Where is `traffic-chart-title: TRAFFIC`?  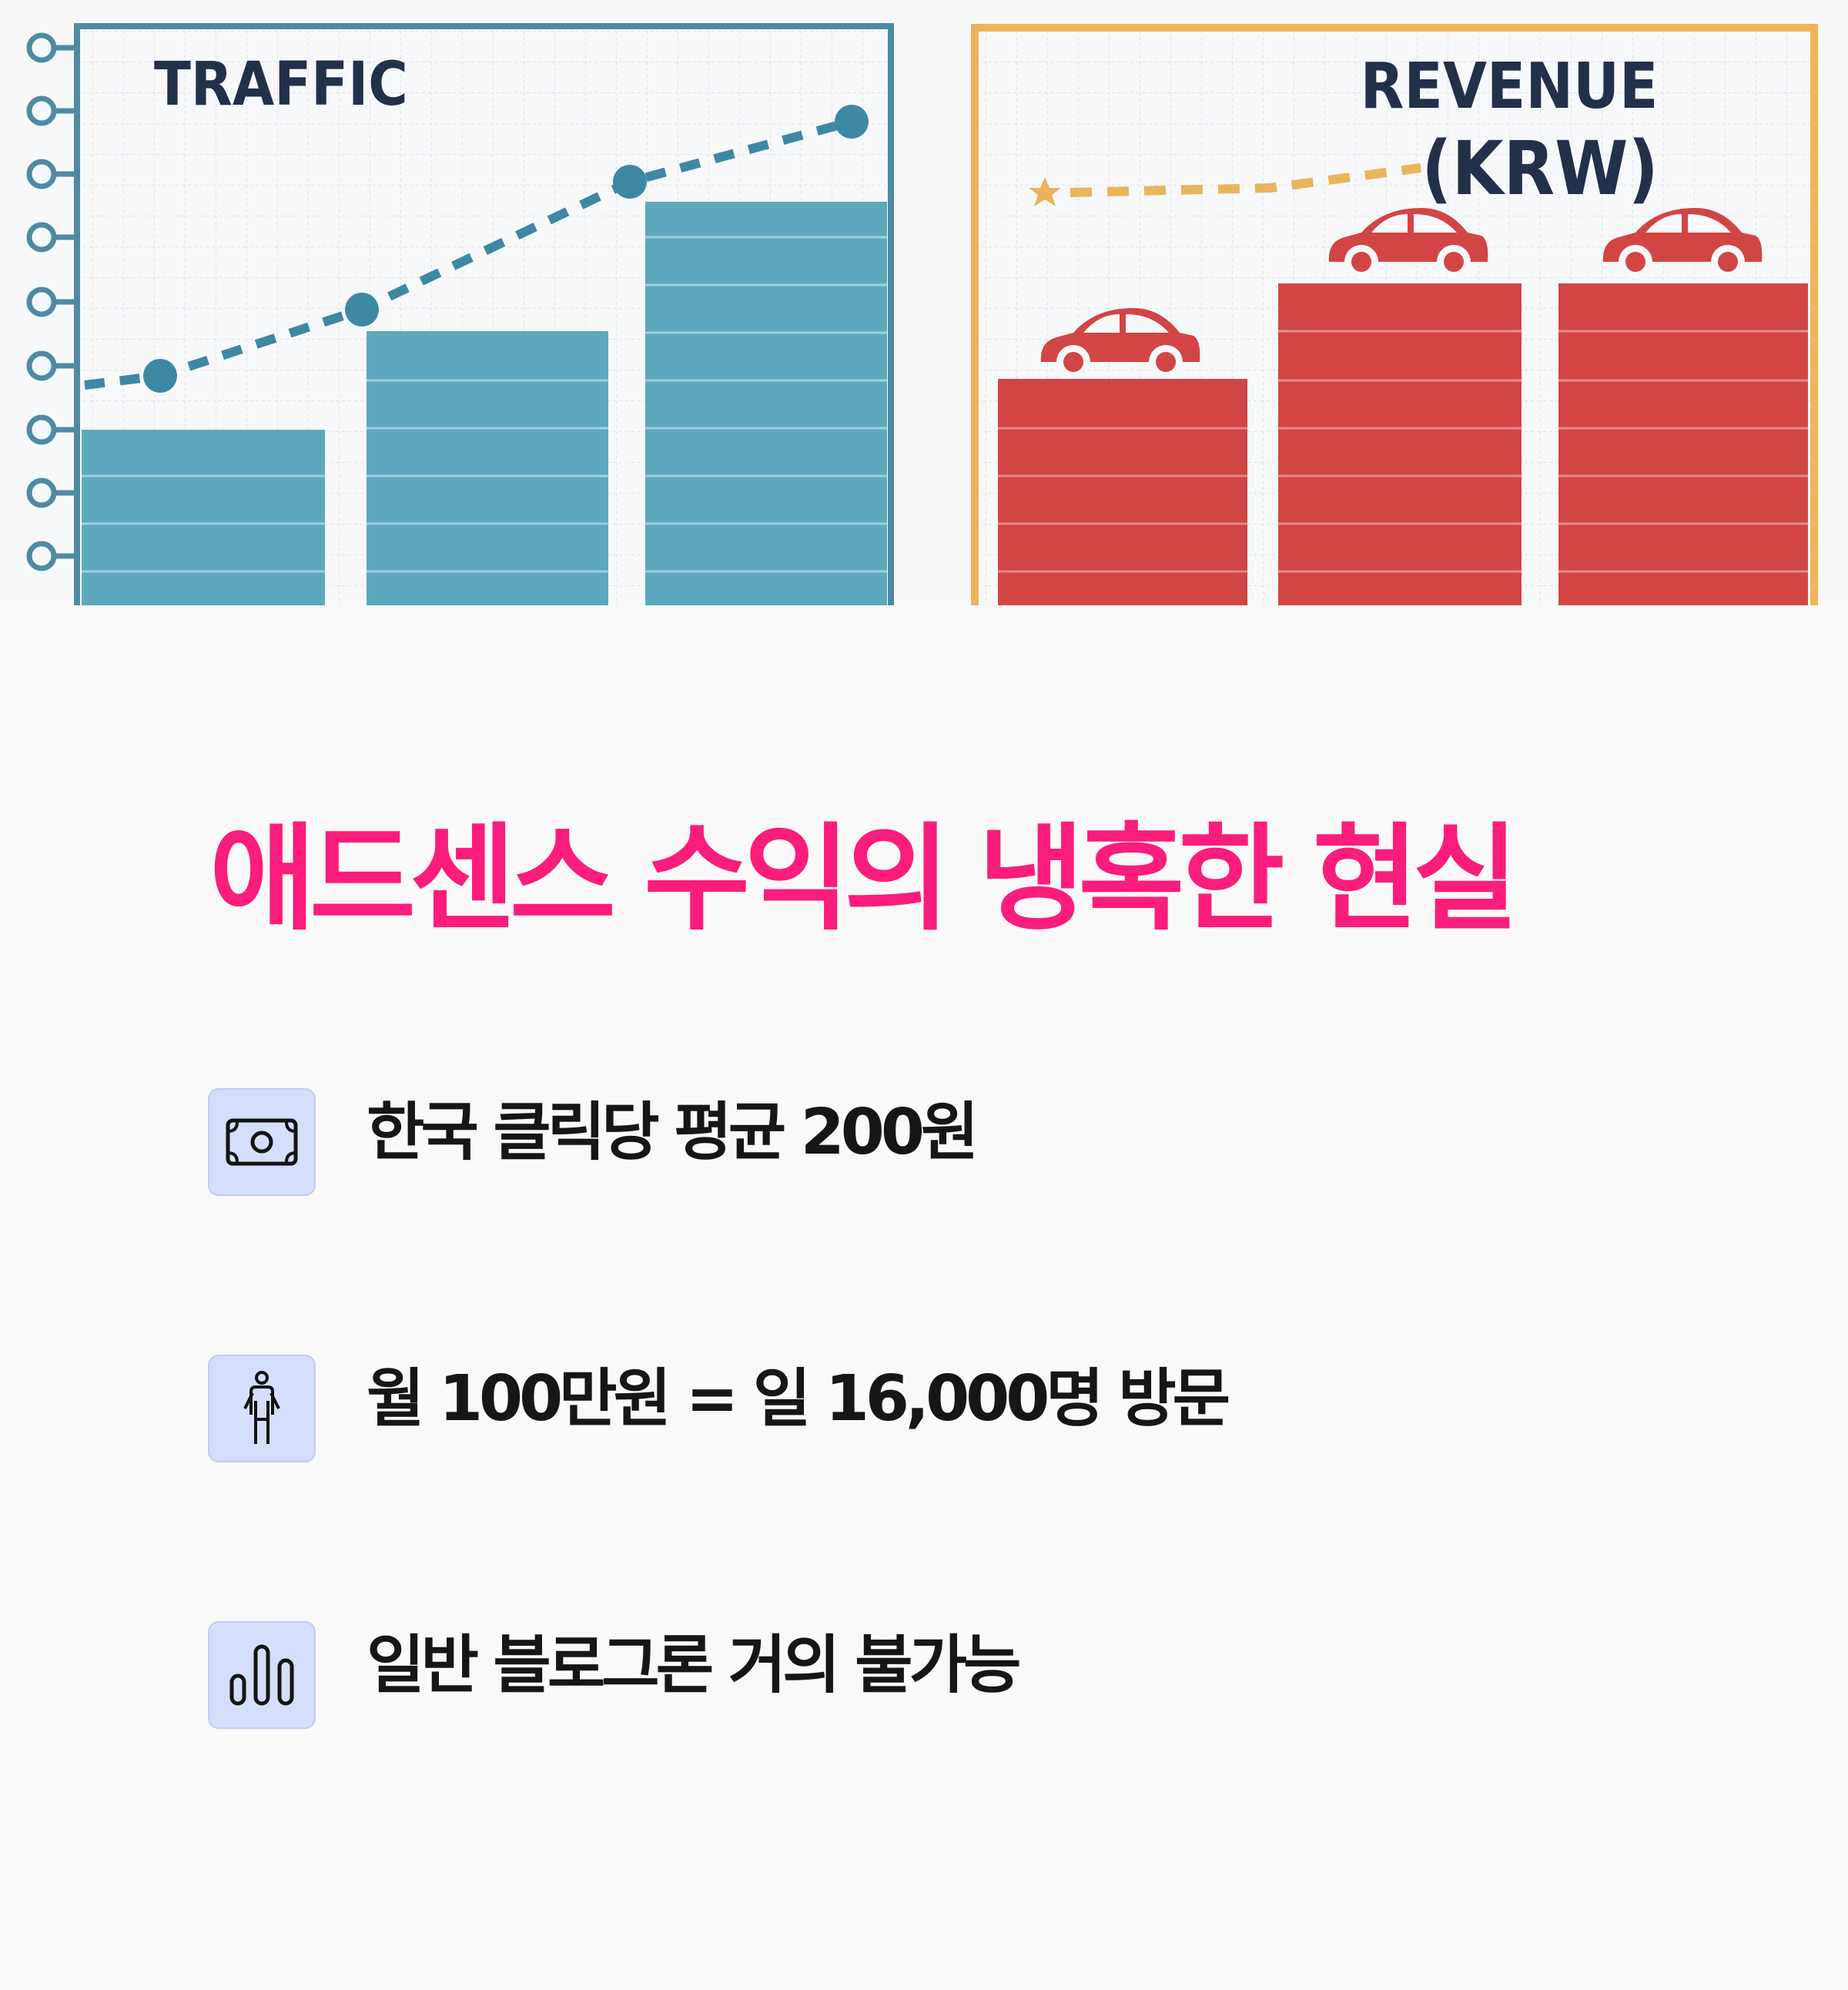 traffic-chart-title: TRAFFIC is located at coordinates (281, 84).